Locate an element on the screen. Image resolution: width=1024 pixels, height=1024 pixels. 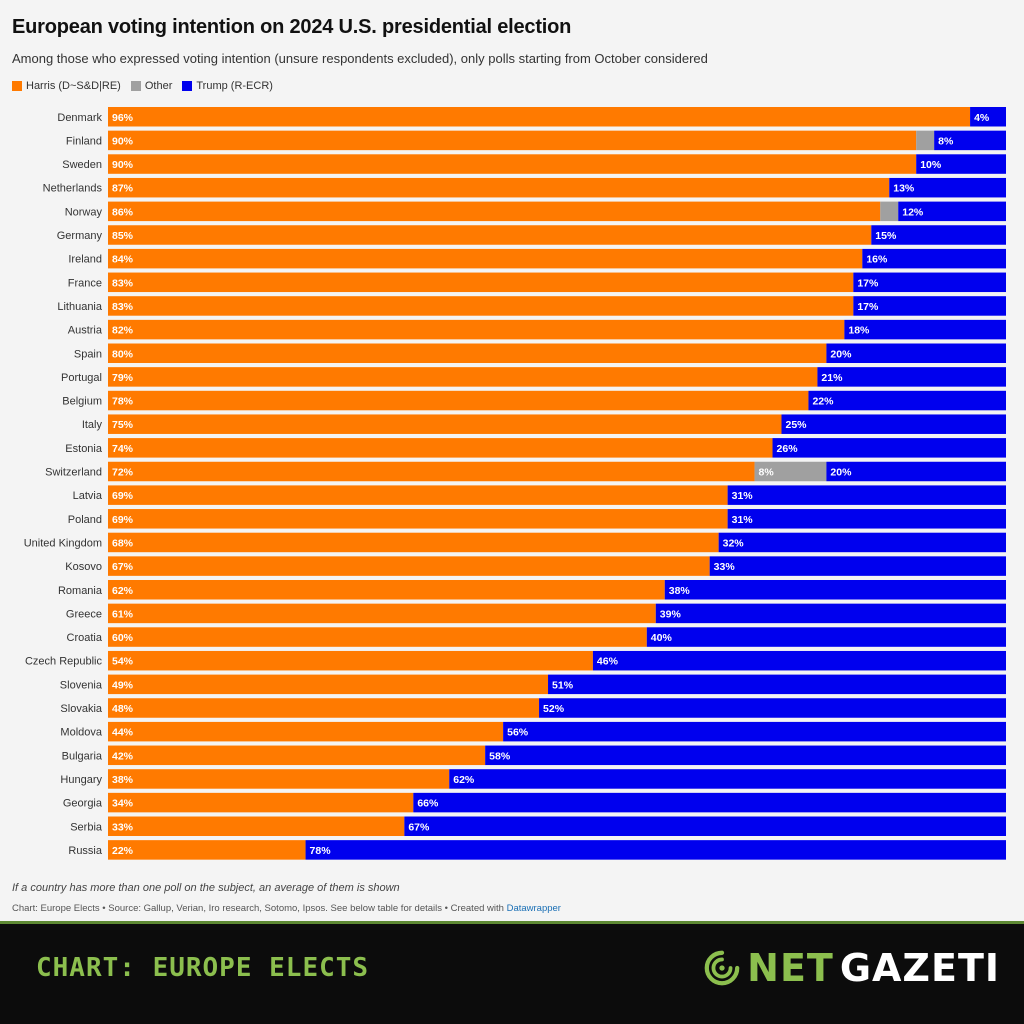
bar-other-norway is located at coordinates (889, 211).